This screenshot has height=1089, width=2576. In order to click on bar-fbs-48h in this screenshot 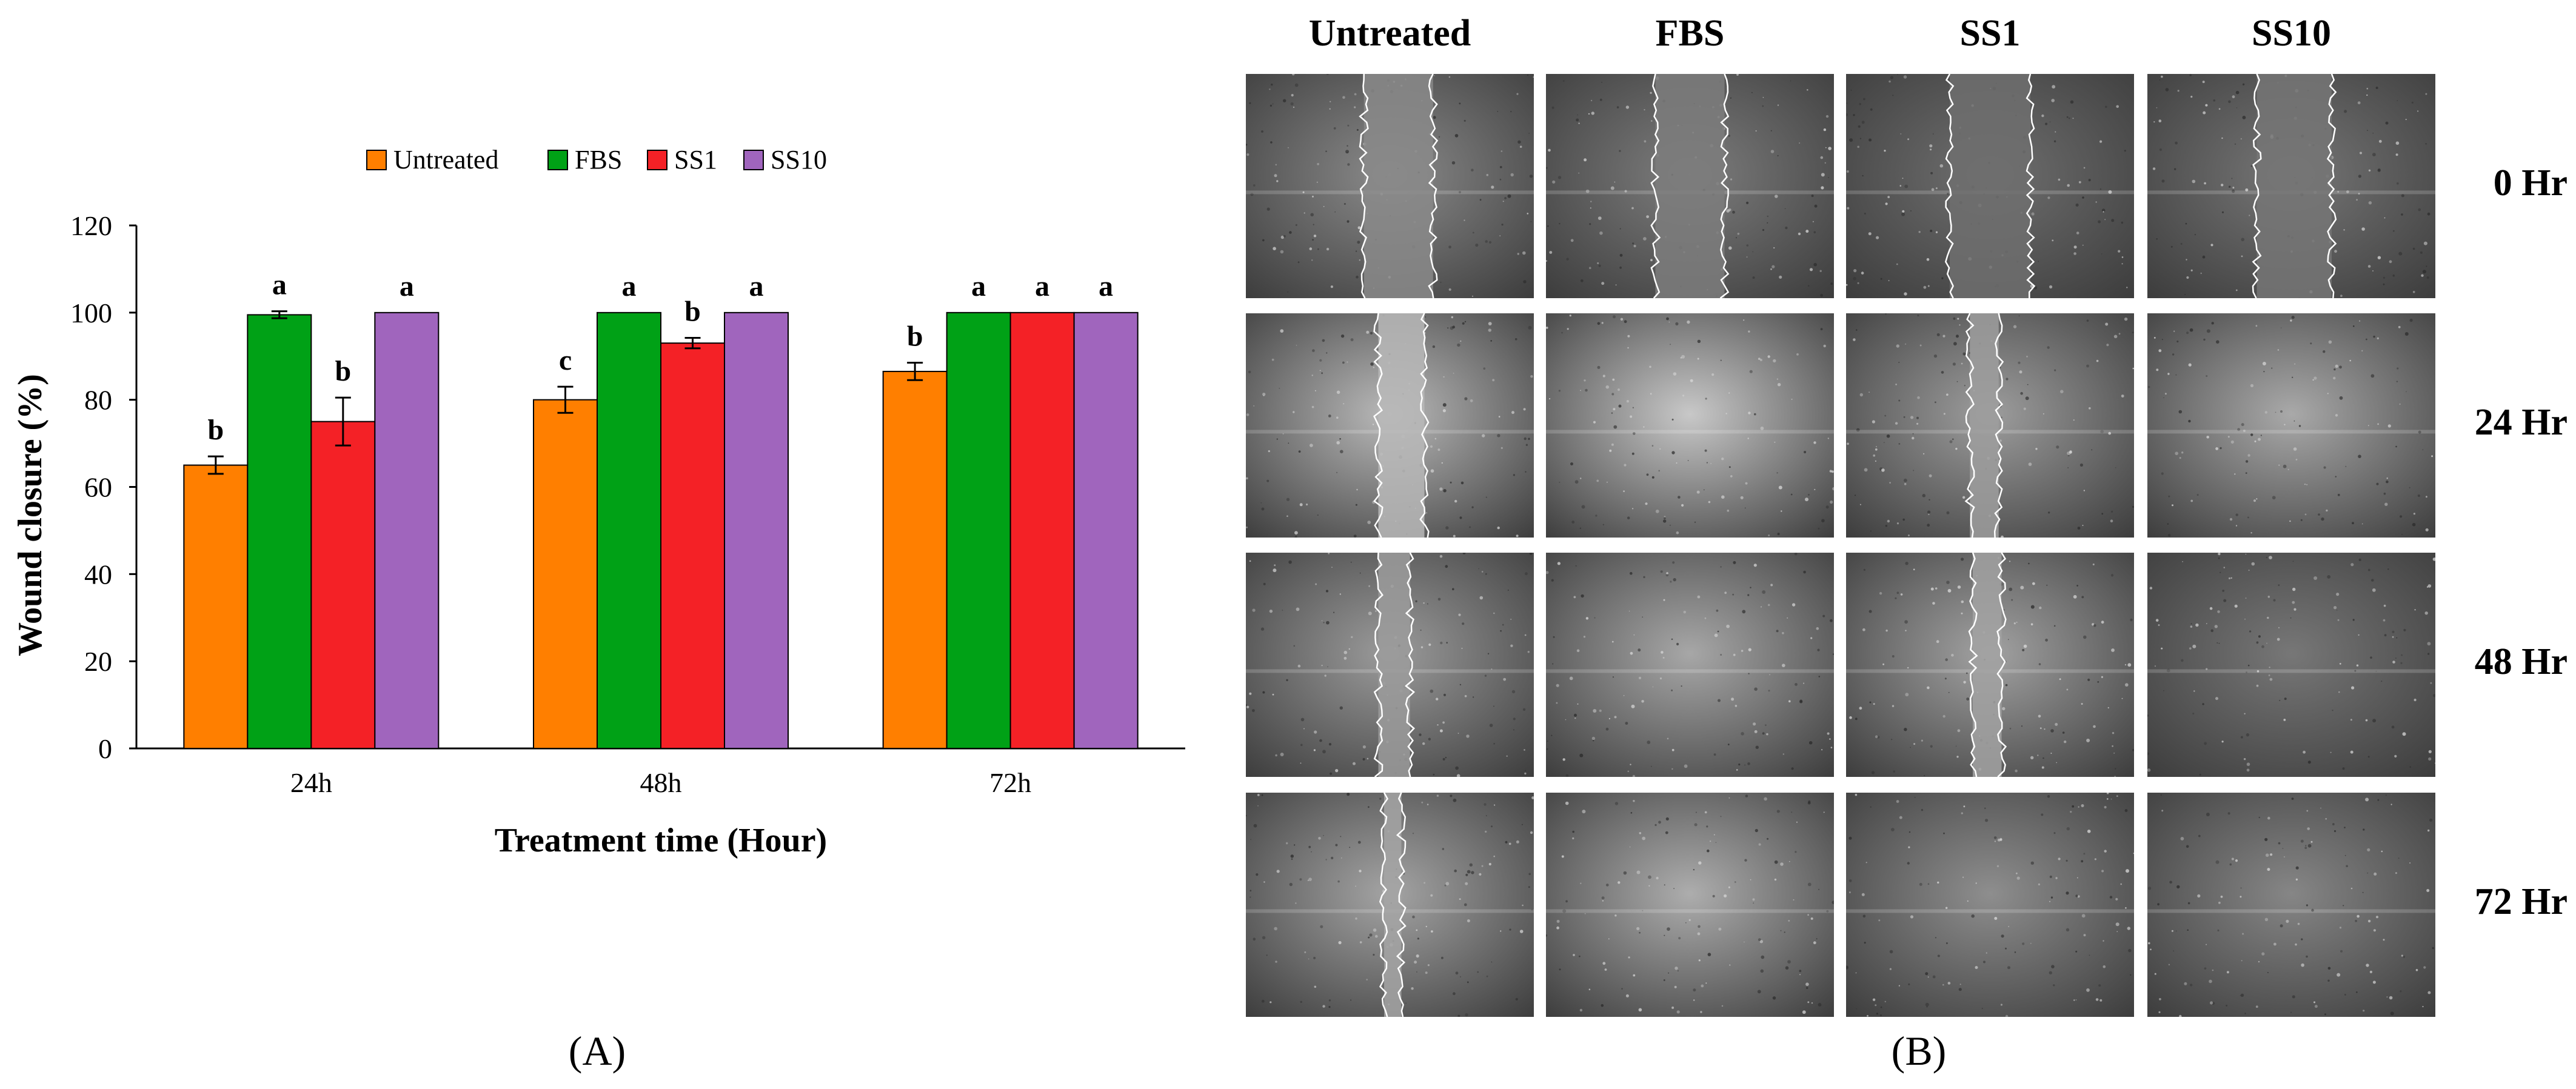, I will do `click(629, 530)`.